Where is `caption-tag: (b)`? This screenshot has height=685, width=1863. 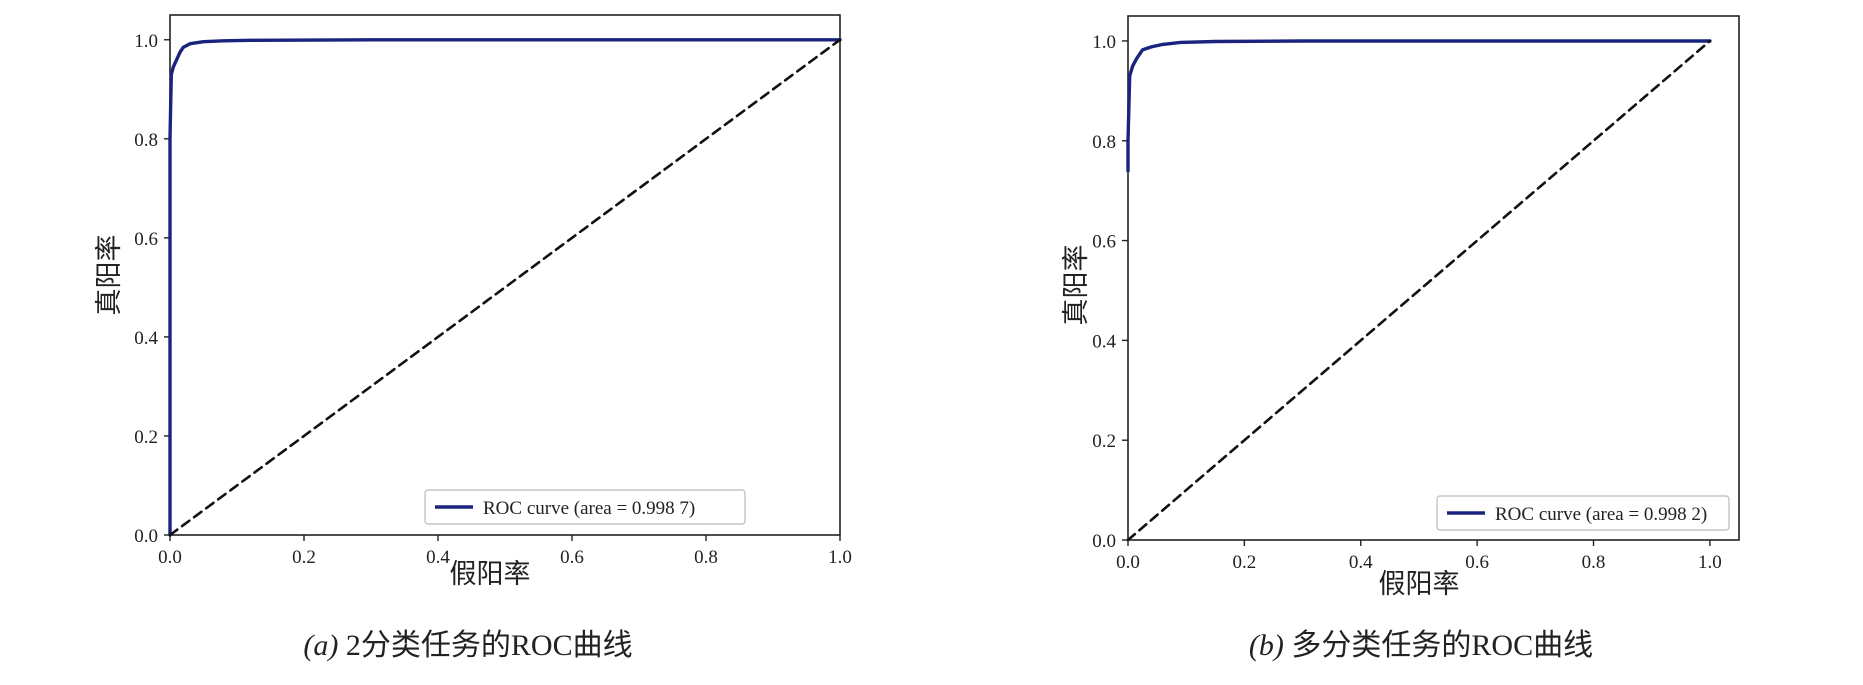 caption-tag: (b) is located at coordinates (1266, 645).